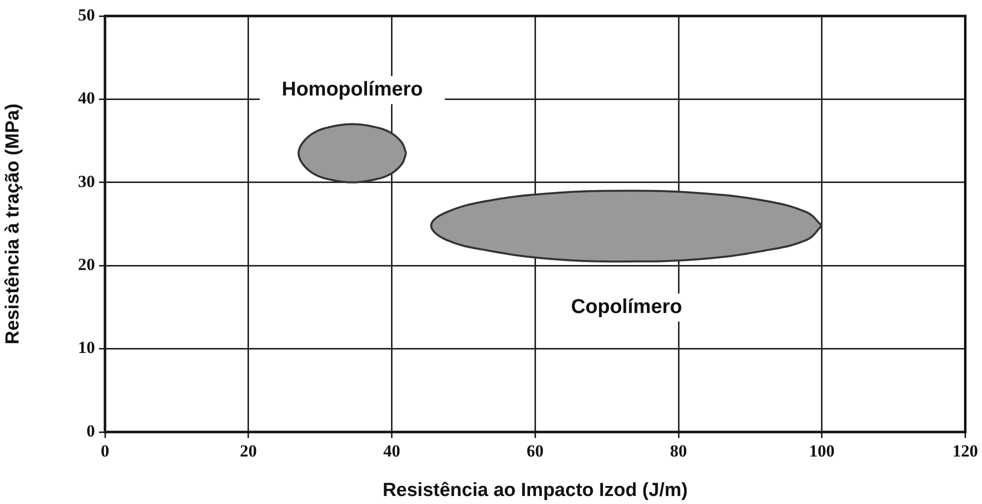  I want to click on x-tick-label: 40, so click(391, 451).